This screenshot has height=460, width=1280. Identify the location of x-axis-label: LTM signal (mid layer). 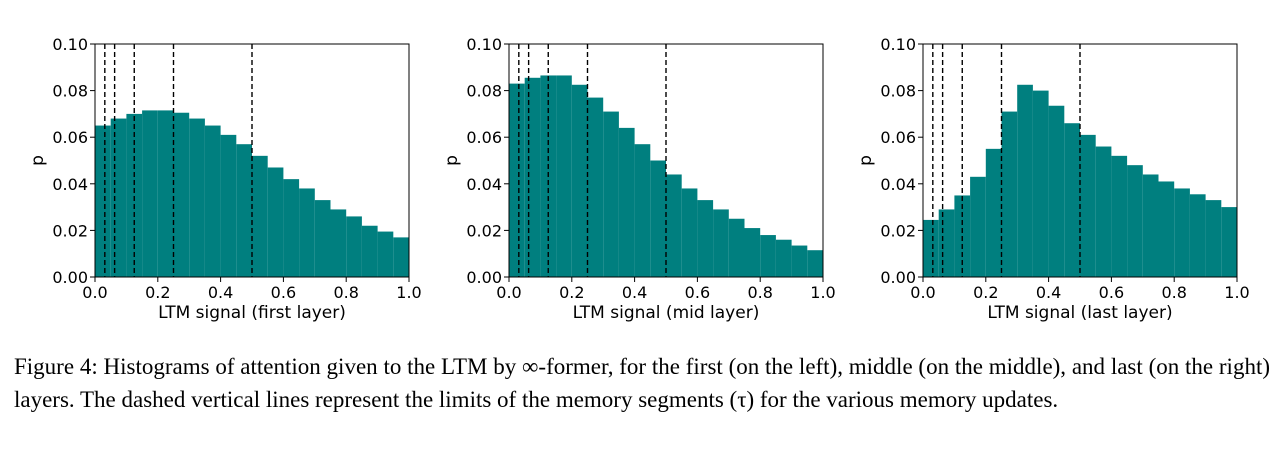
(666, 313).